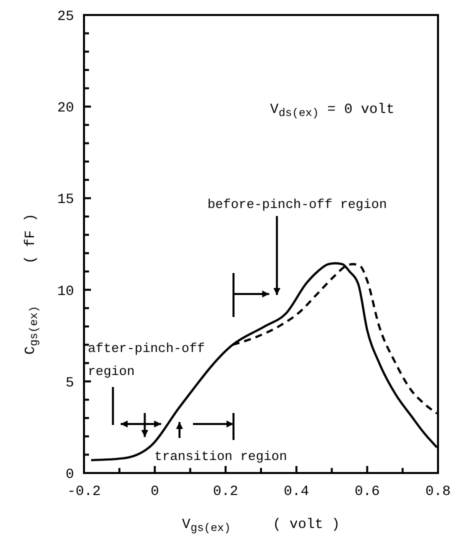 The image size is (462, 552). Describe the element at coordinates (367, 492) in the screenshot. I see `x-tick-label: 0.6` at that location.